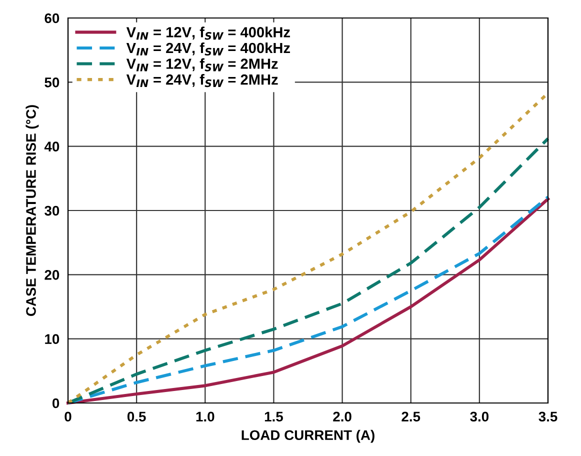 This screenshot has width=581, height=456. What do you see at coordinates (52, 211) in the screenshot?
I see `y-tick-label: 30` at bounding box center [52, 211].